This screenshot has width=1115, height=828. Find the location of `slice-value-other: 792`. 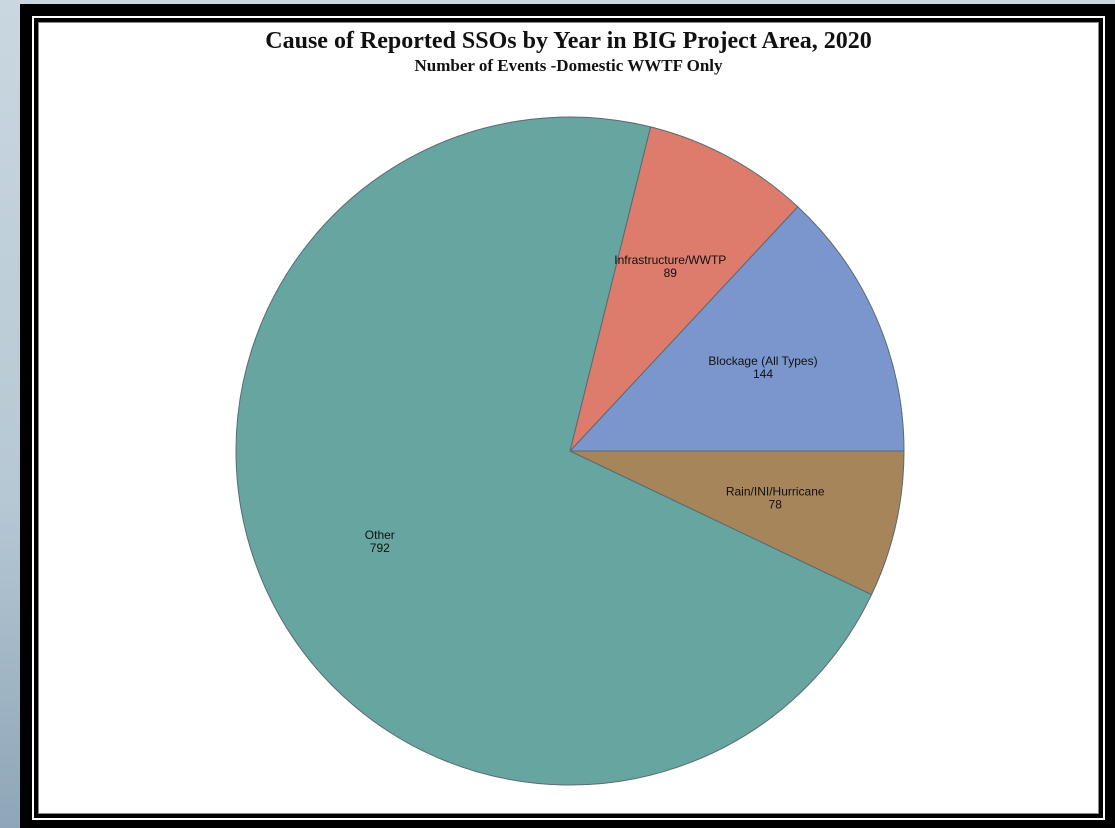

slice-value-other: 792 is located at coordinates (380, 548).